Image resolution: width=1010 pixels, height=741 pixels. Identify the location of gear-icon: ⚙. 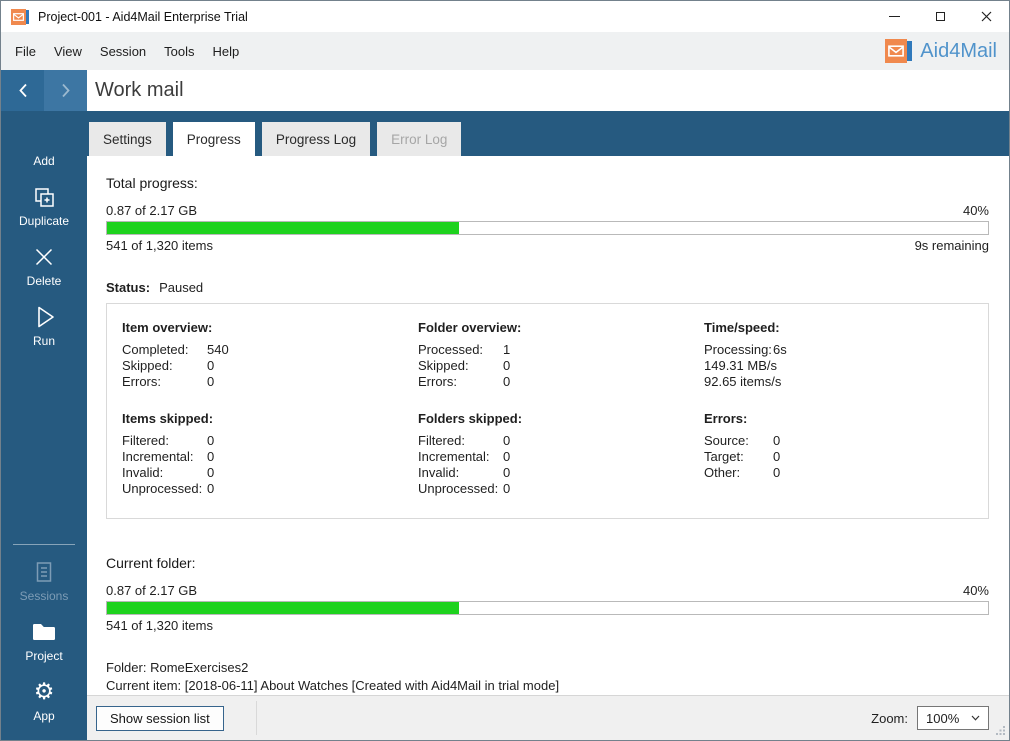
(44, 692).